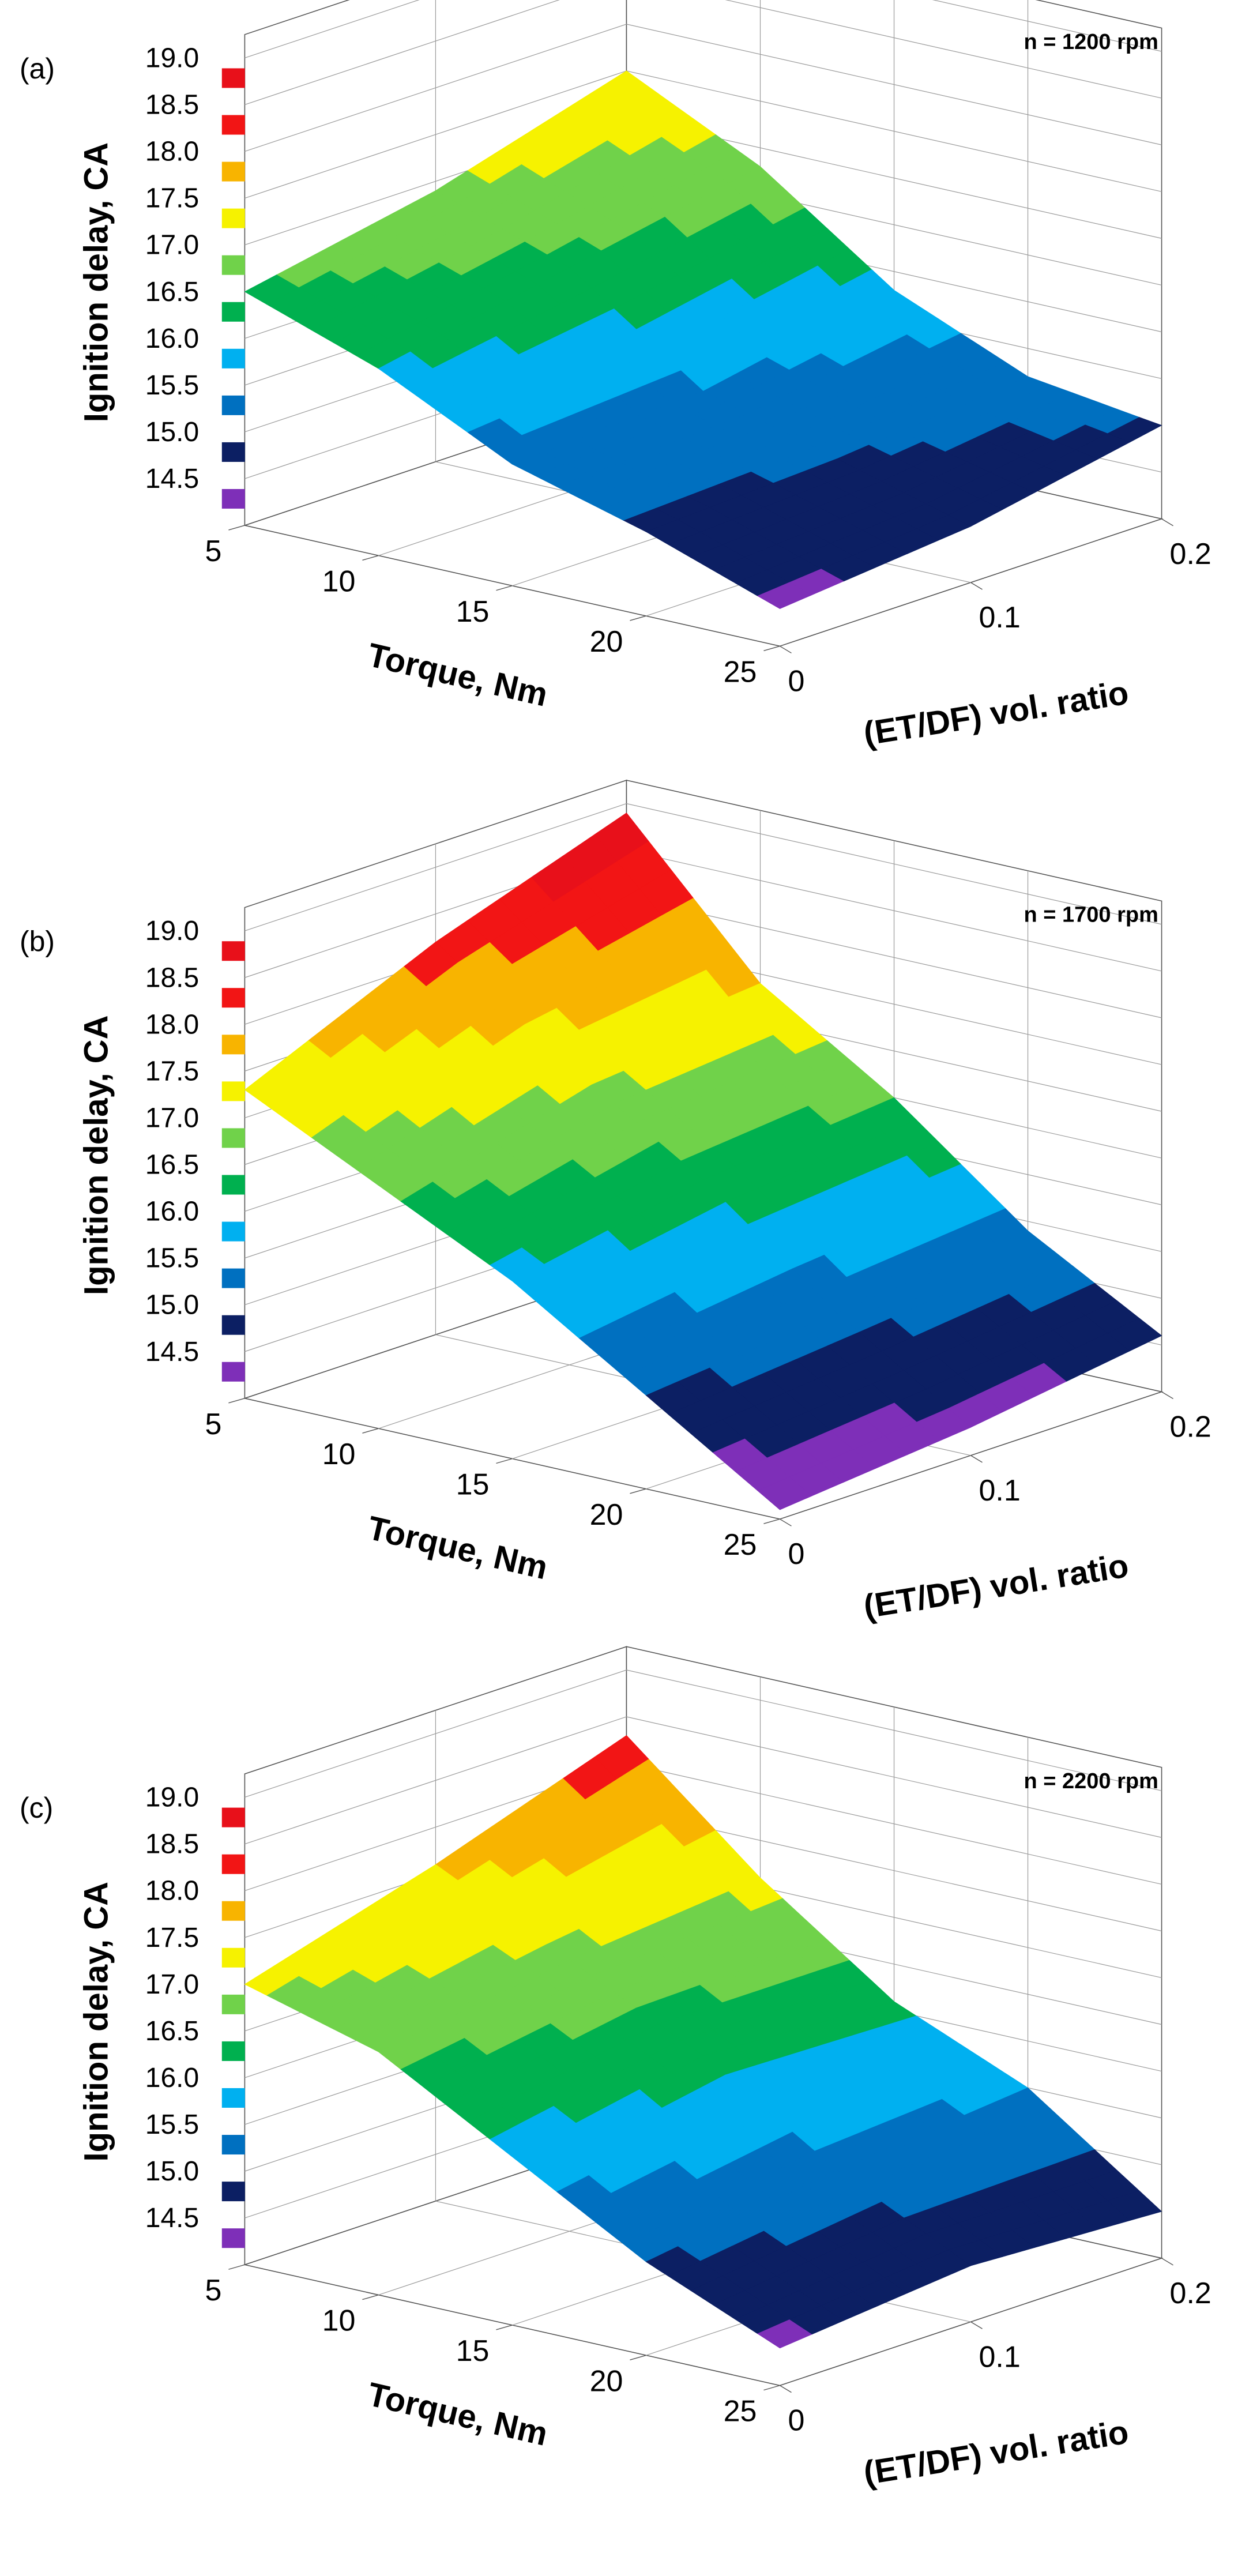 The width and height of the screenshot is (1253, 2576). Describe the element at coordinates (607, 642) in the screenshot. I see `x-tick-label: 20` at that location.